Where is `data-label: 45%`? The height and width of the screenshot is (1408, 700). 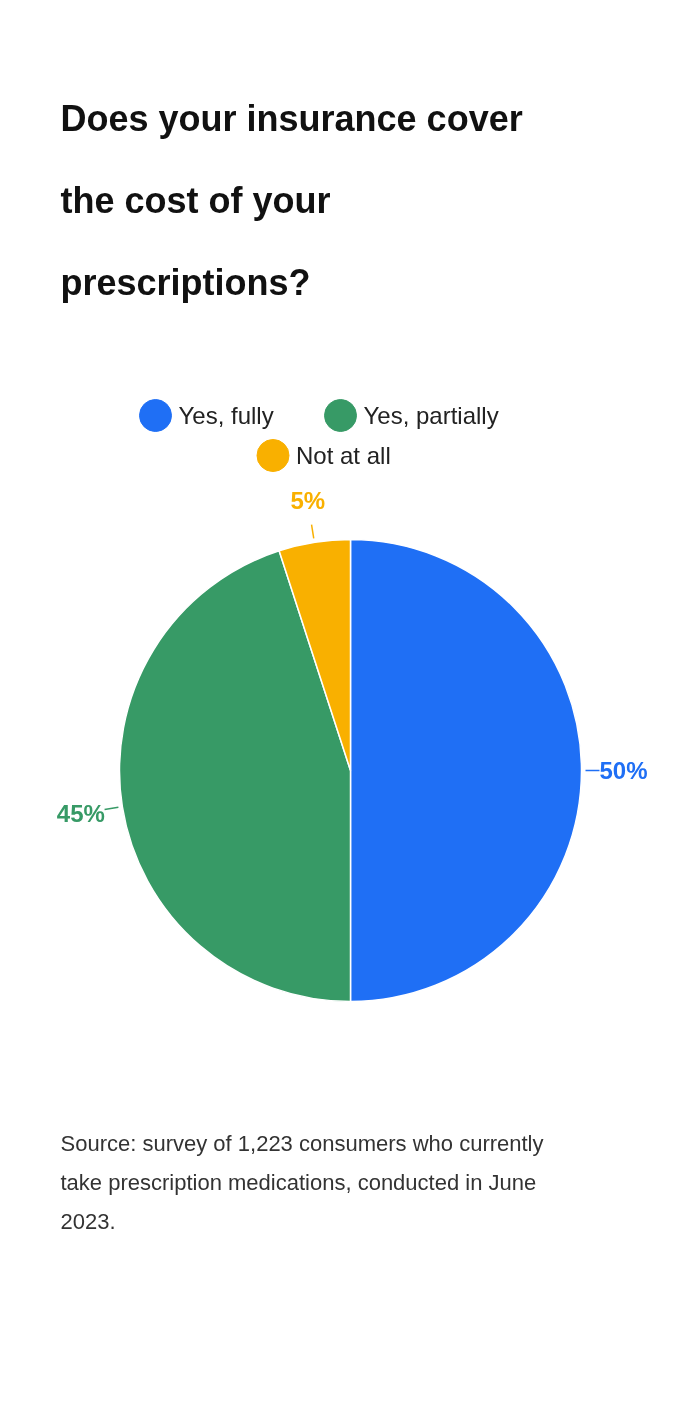
data-label: 45% is located at coordinates (80, 813).